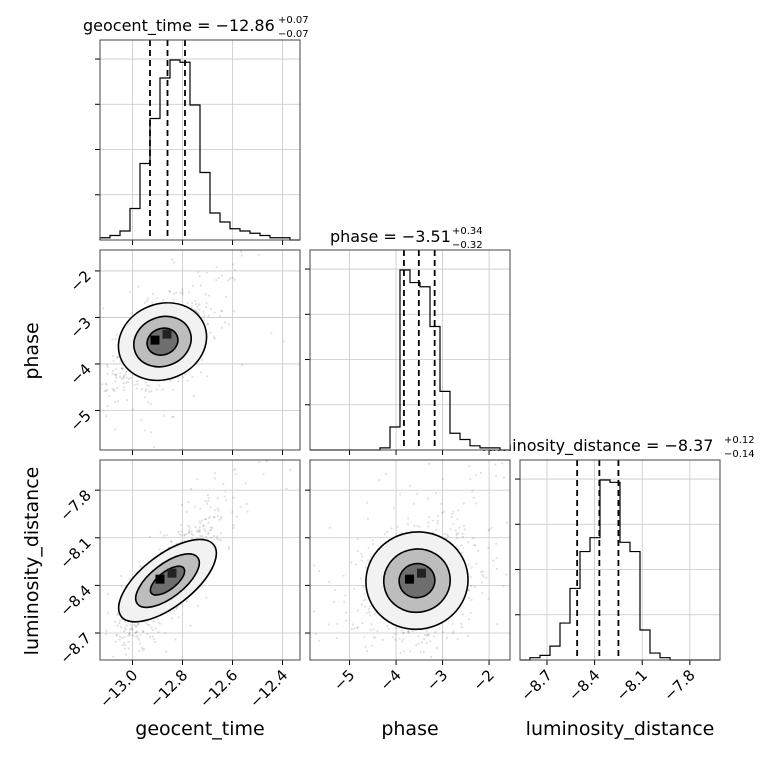  What do you see at coordinates (390, 236) in the screenshot?
I see `title-phase: phase = −3.51` at bounding box center [390, 236].